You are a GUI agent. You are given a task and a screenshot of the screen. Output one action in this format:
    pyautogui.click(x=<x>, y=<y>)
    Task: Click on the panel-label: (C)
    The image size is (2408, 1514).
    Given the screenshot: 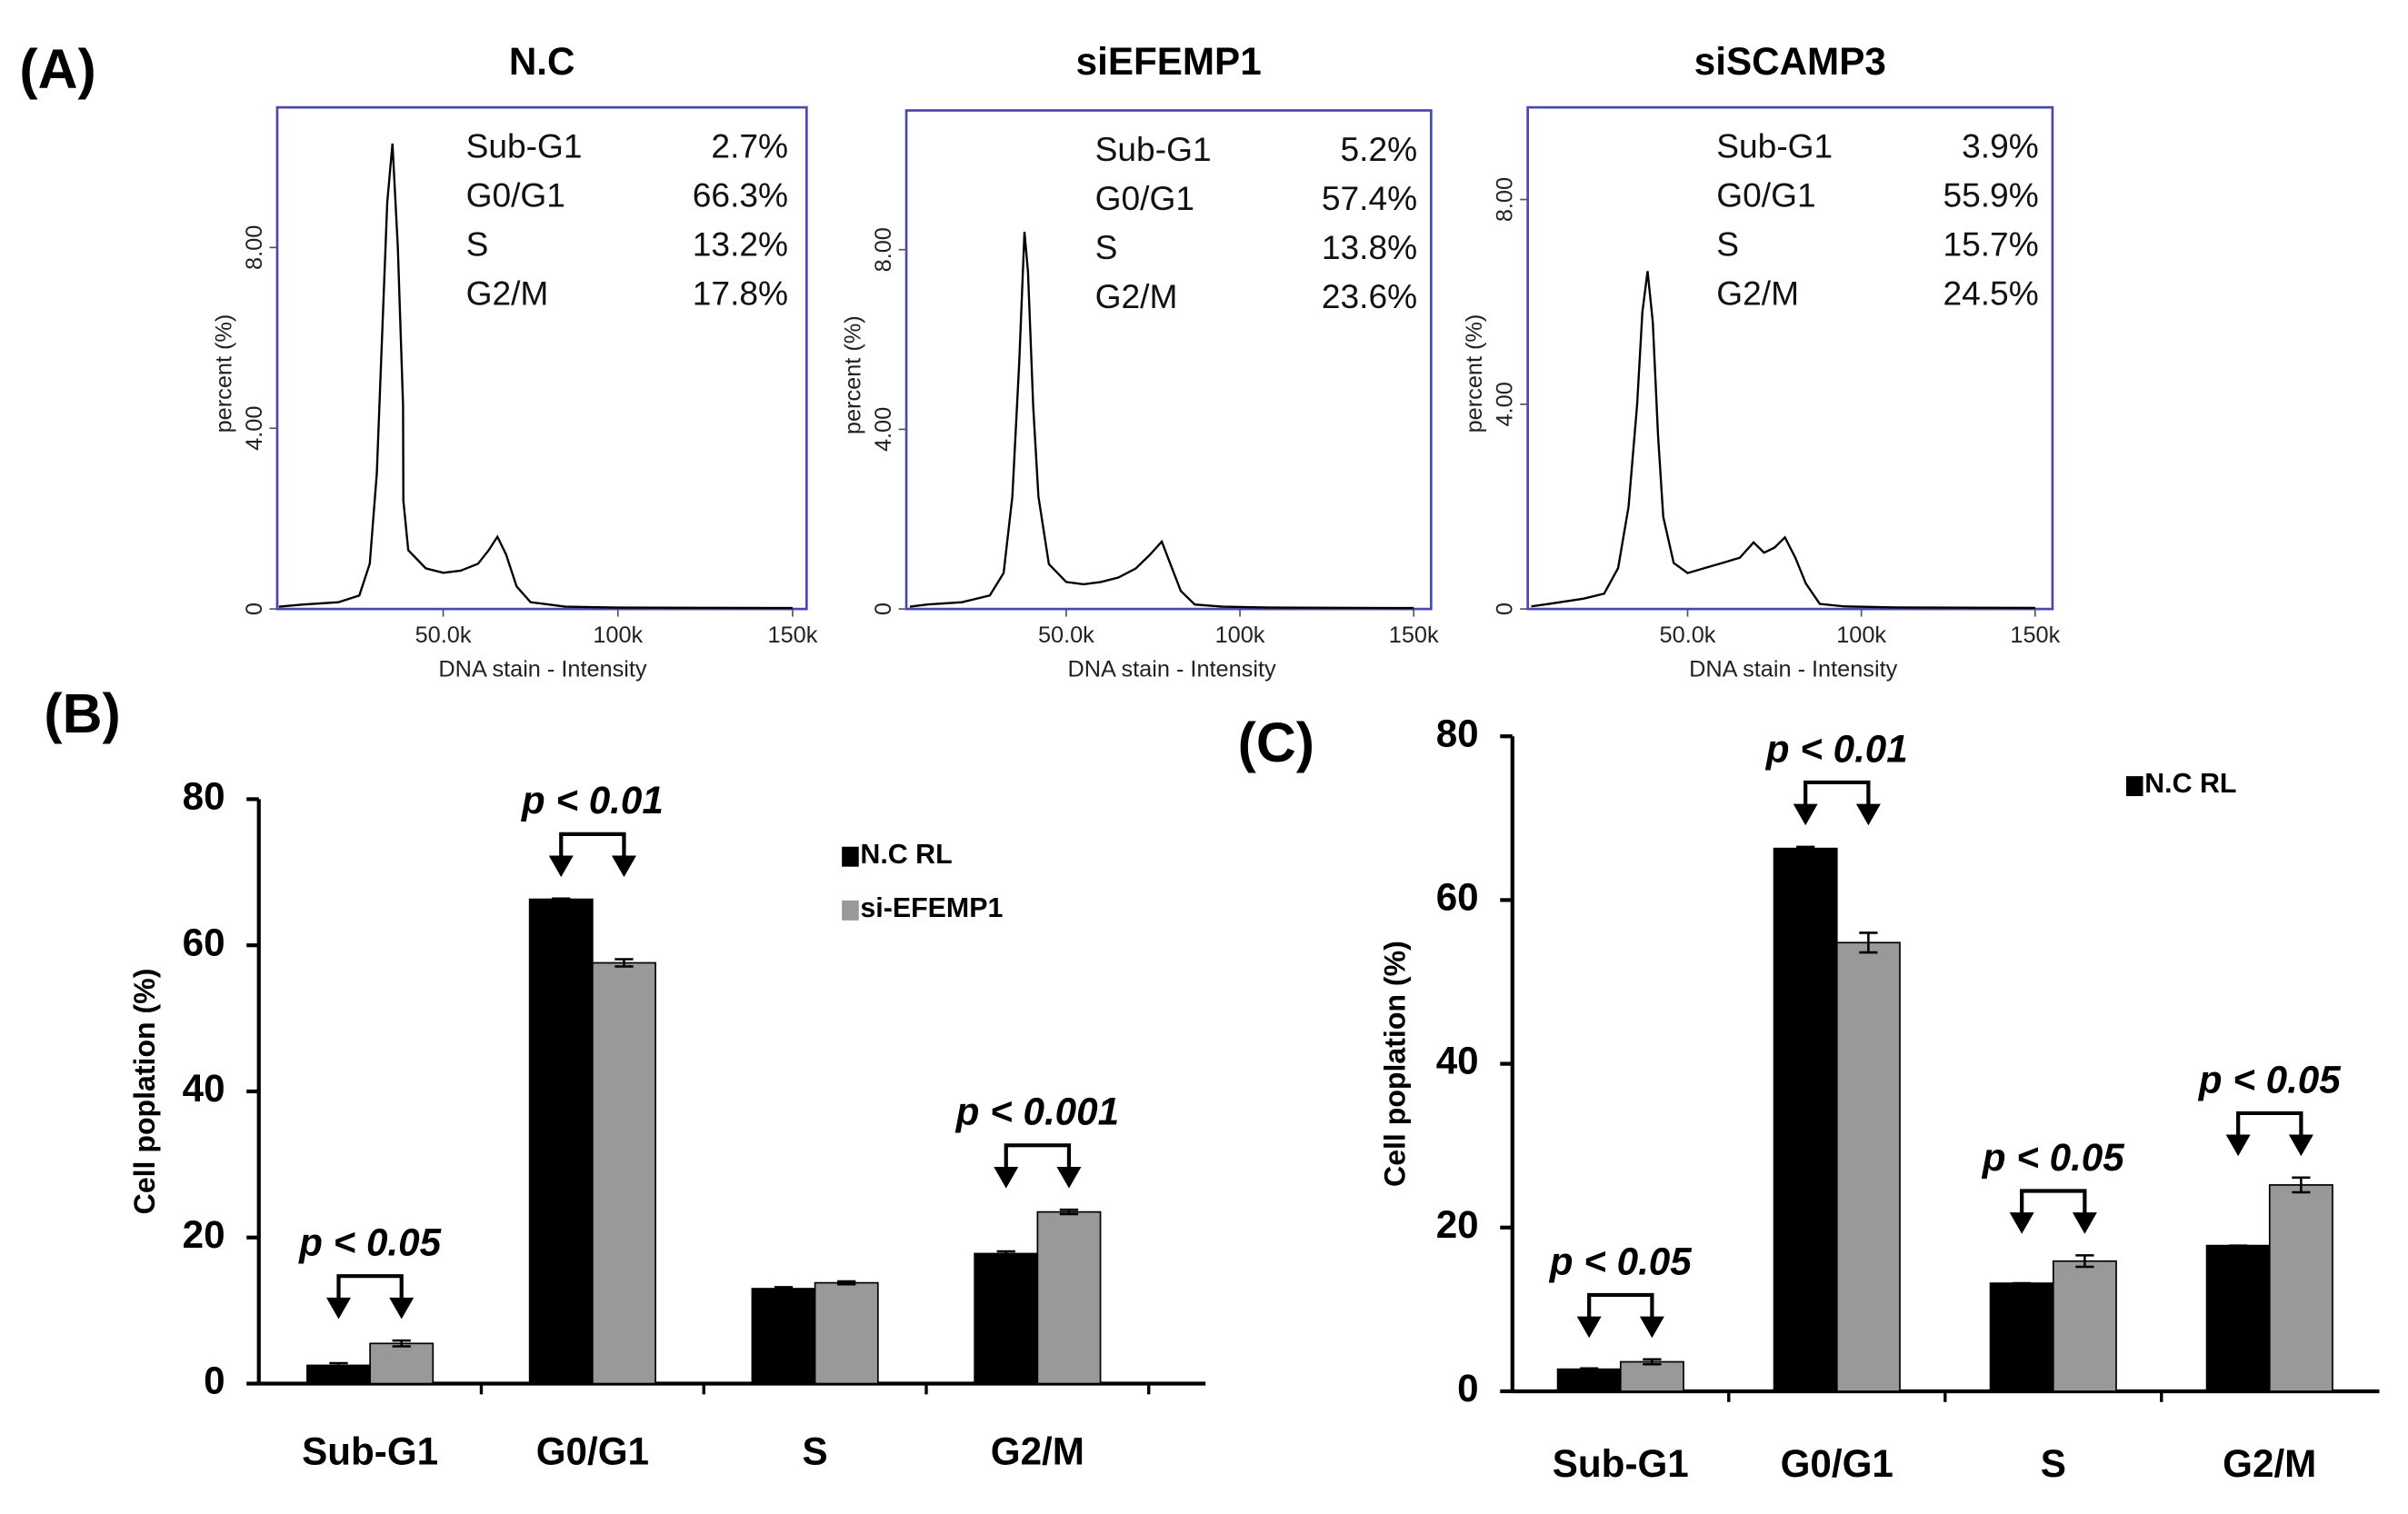 What is the action you would take?
    pyautogui.click(x=1276, y=742)
    